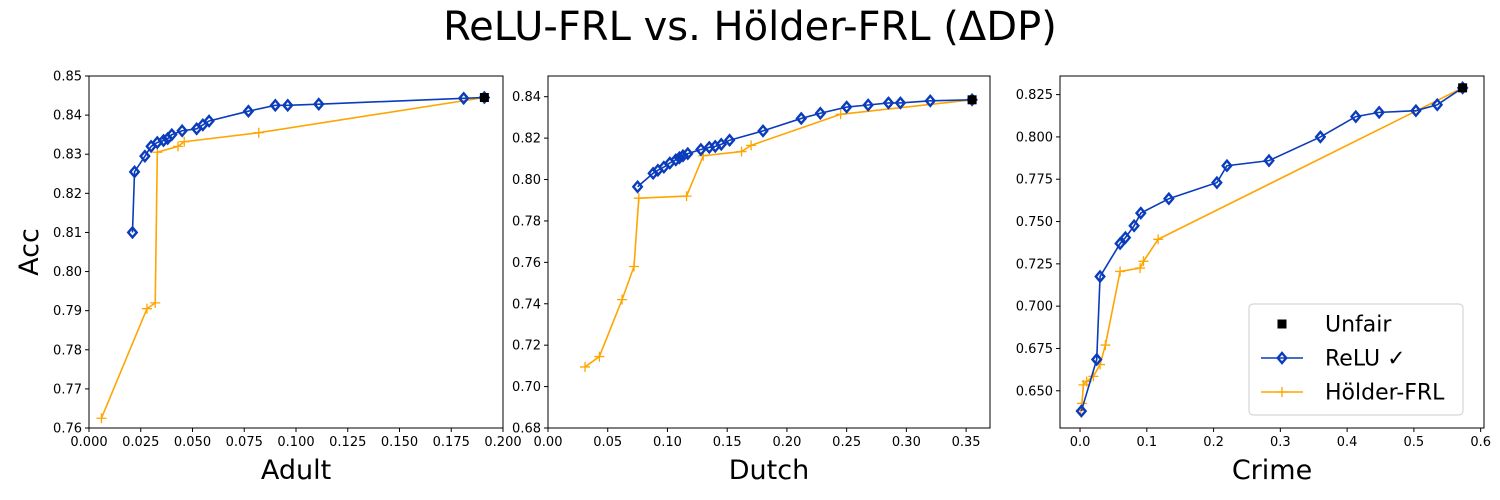 The width and height of the screenshot is (1500, 500). Describe the element at coordinates (750, 27) in the screenshot. I see `figure-title: ReLU-FRL vs. Hölder-FRL (ΔDP)` at that location.